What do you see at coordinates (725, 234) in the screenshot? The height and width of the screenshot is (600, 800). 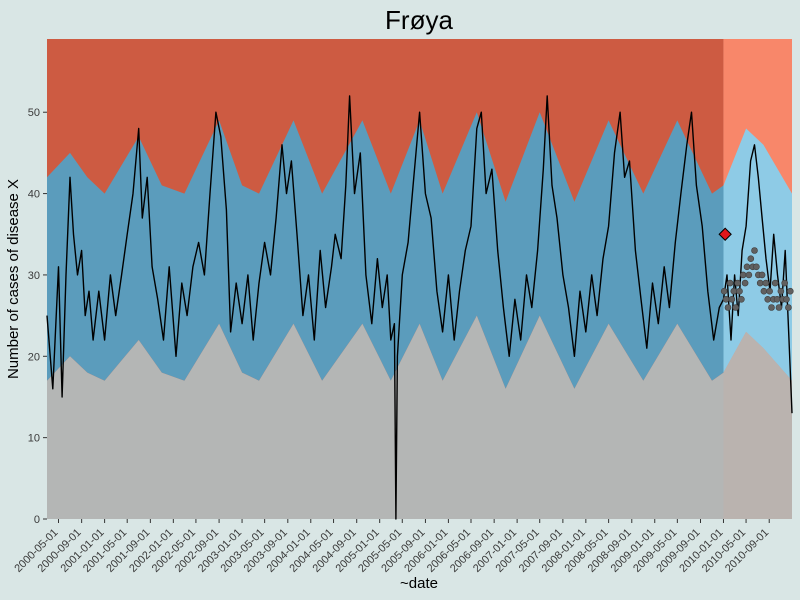 I see `alert-marker` at bounding box center [725, 234].